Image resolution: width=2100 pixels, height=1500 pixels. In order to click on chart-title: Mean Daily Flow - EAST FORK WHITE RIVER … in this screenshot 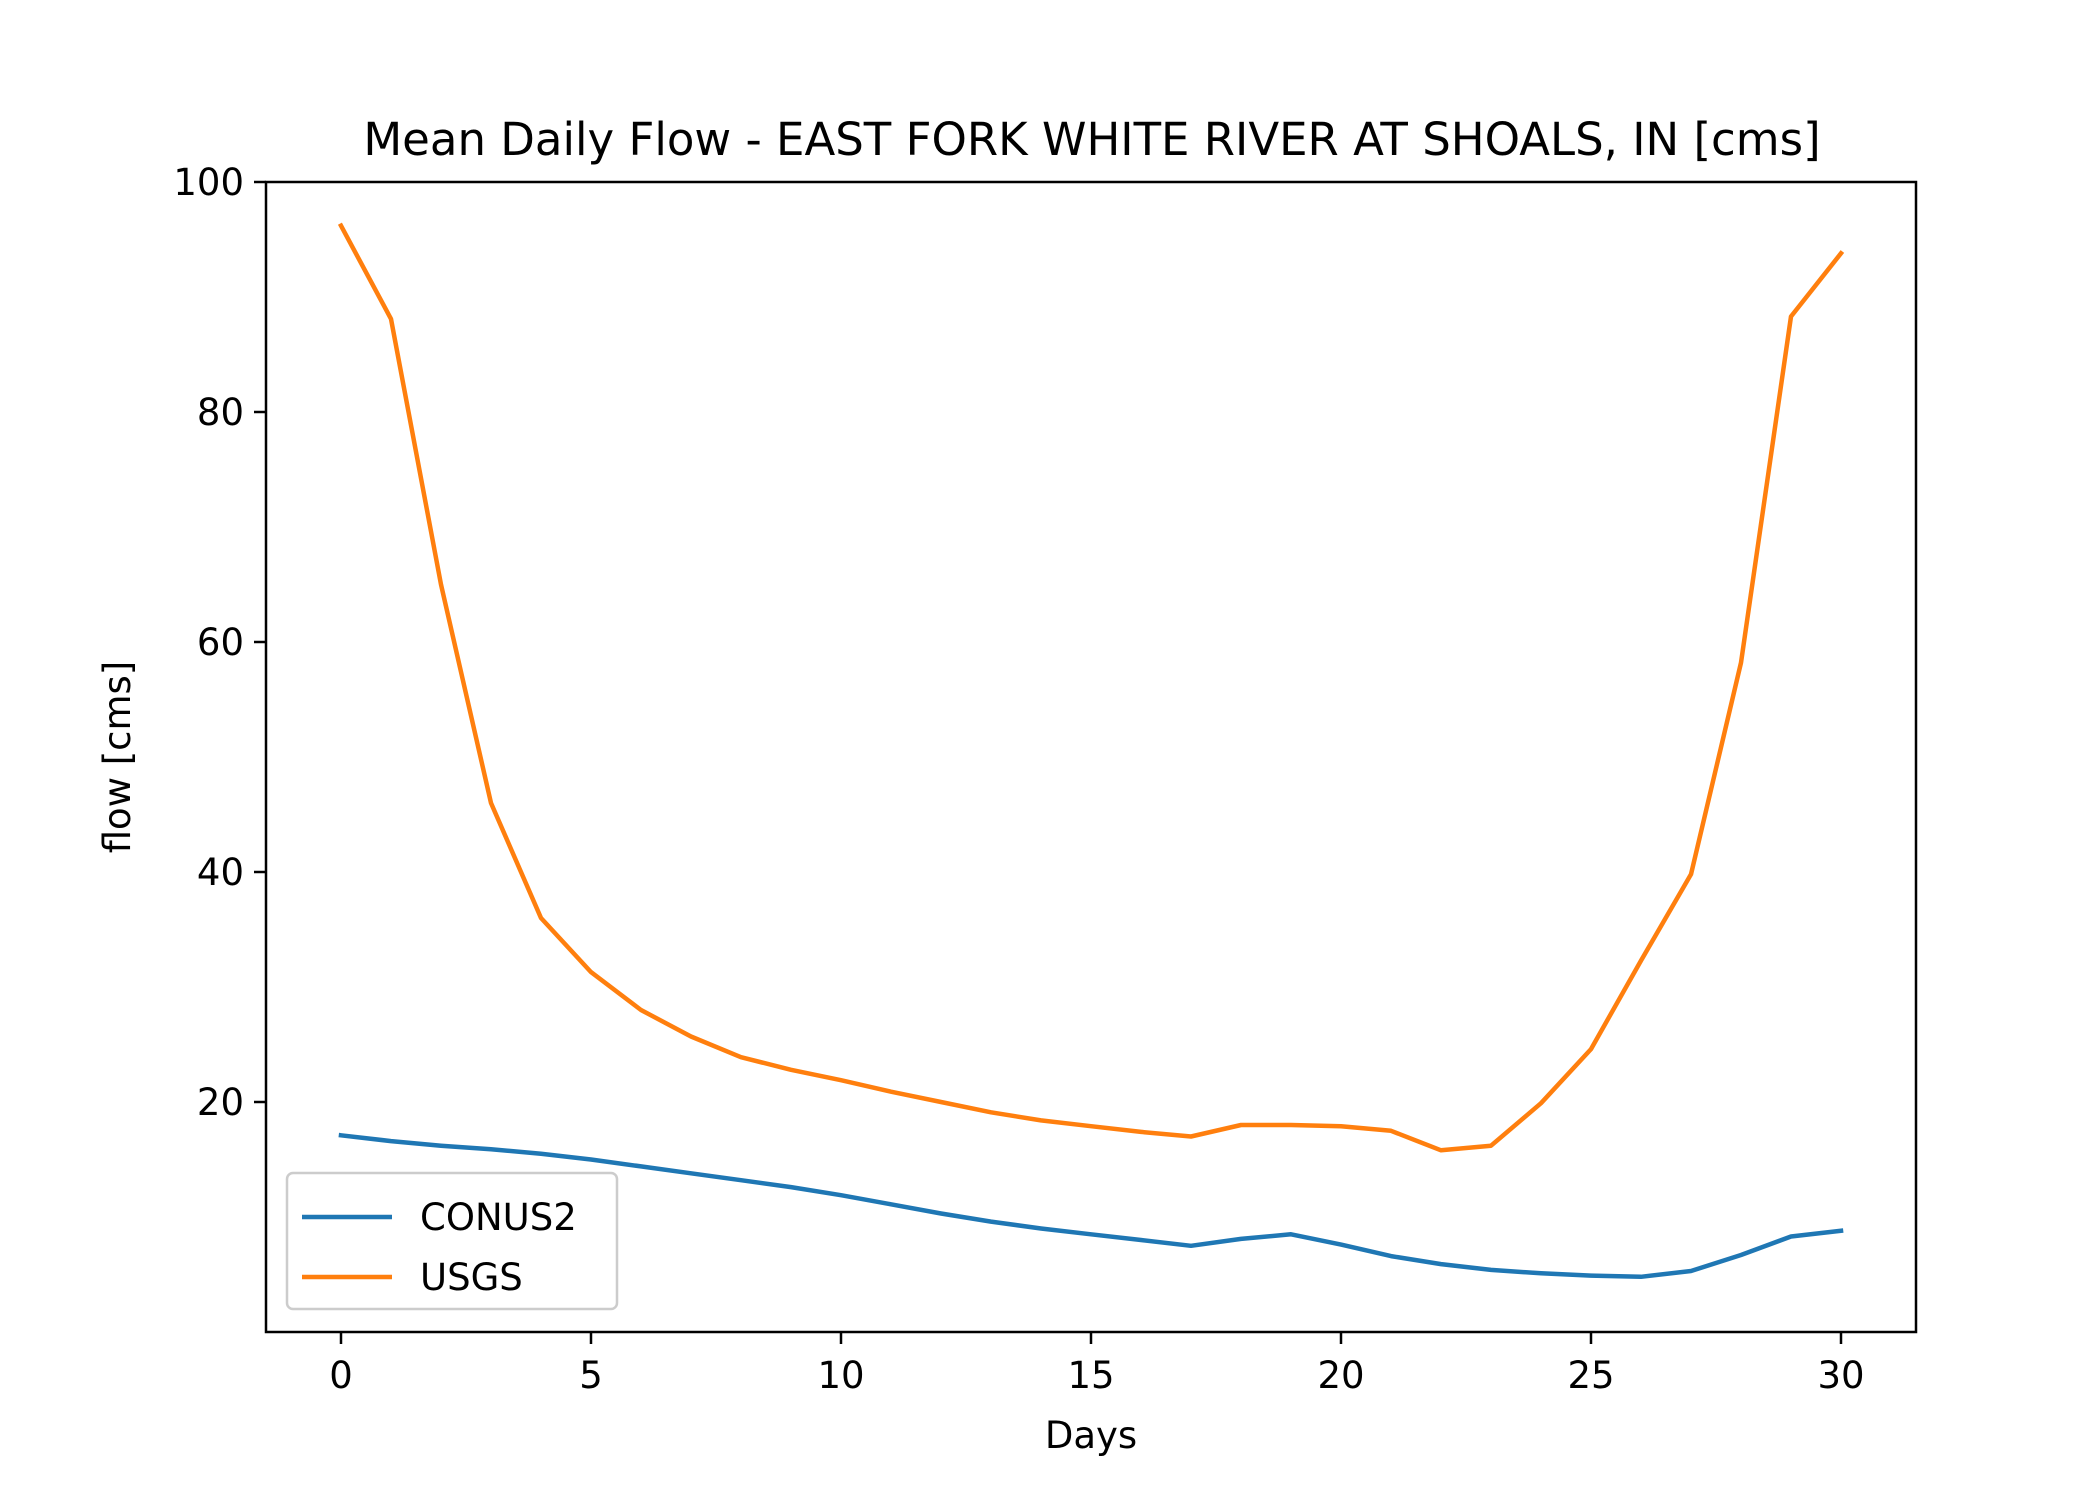, I will do `click(1091, 139)`.